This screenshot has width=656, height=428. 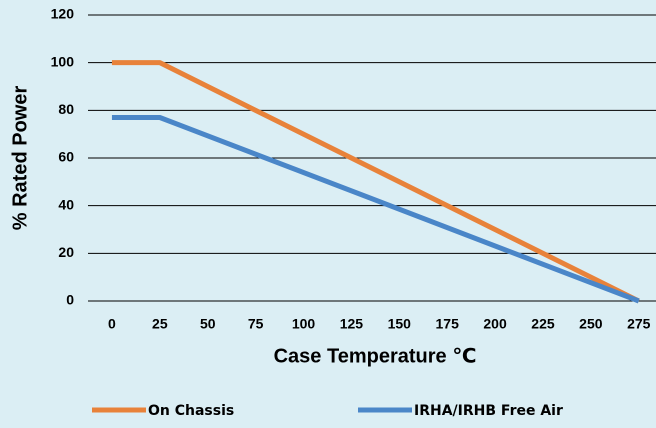 What do you see at coordinates (63, 61) in the screenshot?
I see `y-tick-label: 100` at bounding box center [63, 61].